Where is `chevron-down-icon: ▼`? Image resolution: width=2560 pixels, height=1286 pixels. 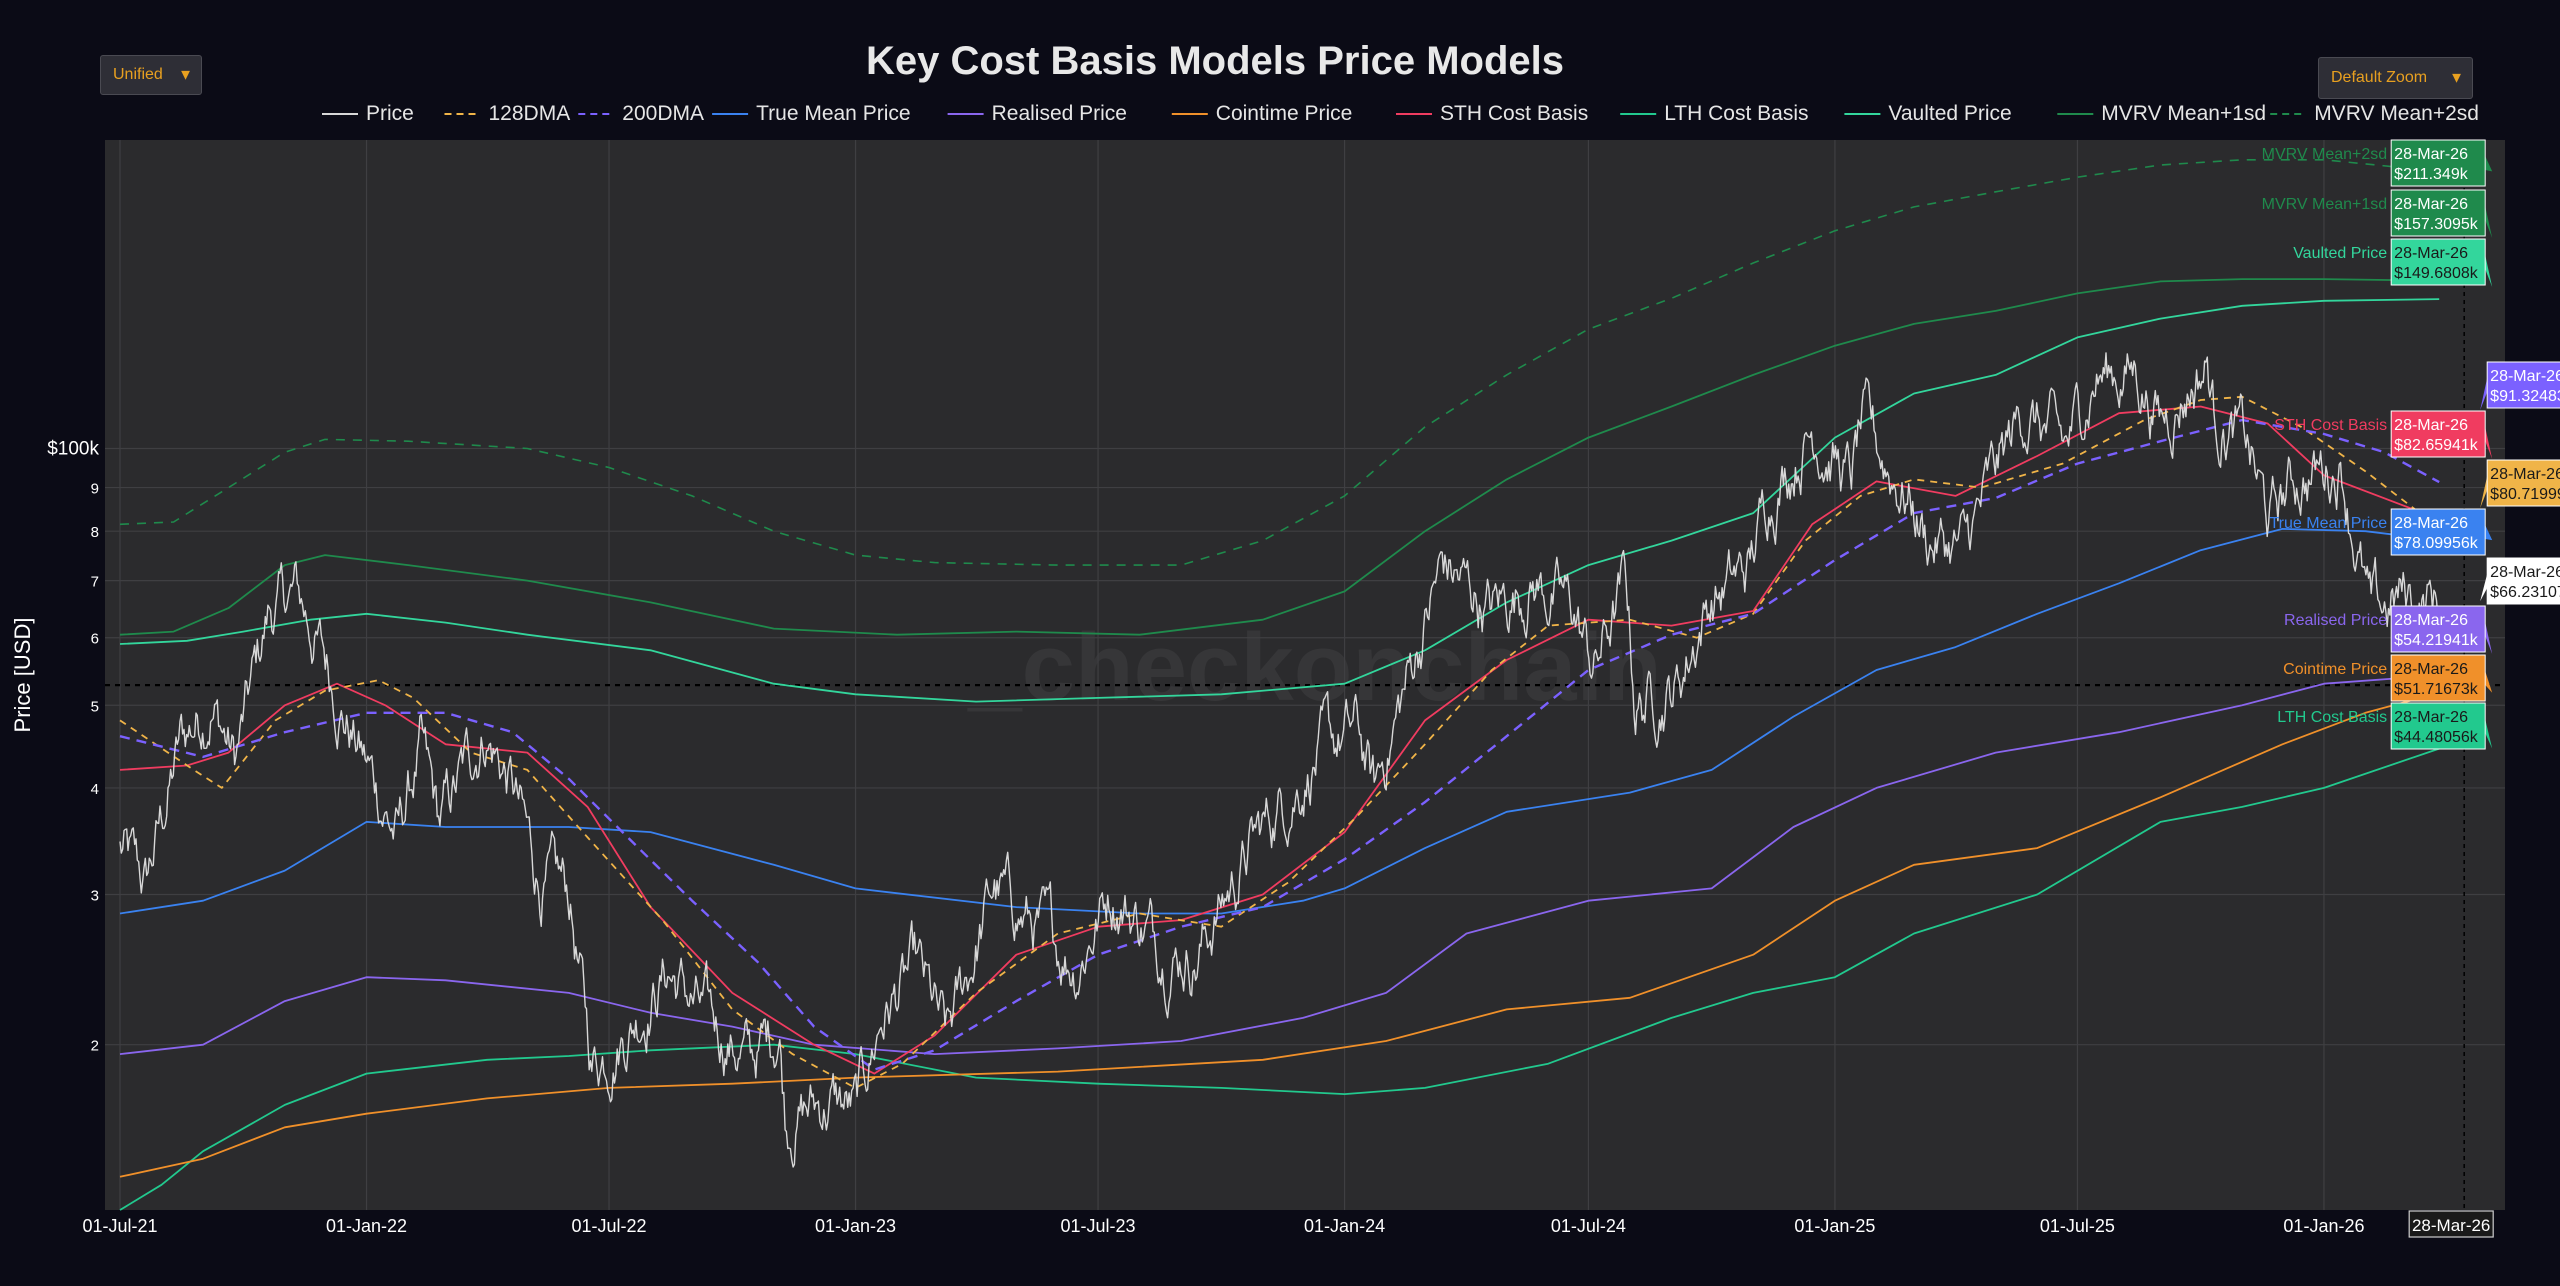
chevron-down-icon: ▼ is located at coordinates (185, 75).